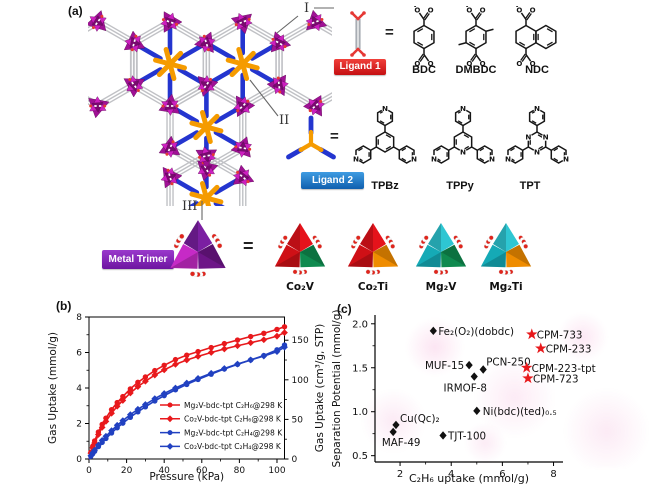 Image resolution: width=650 pixels, height=487 pixels. What do you see at coordinates (344, 309) in the screenshot?
I see `panel-c-label: (c)` at bounding box center [344, 309].